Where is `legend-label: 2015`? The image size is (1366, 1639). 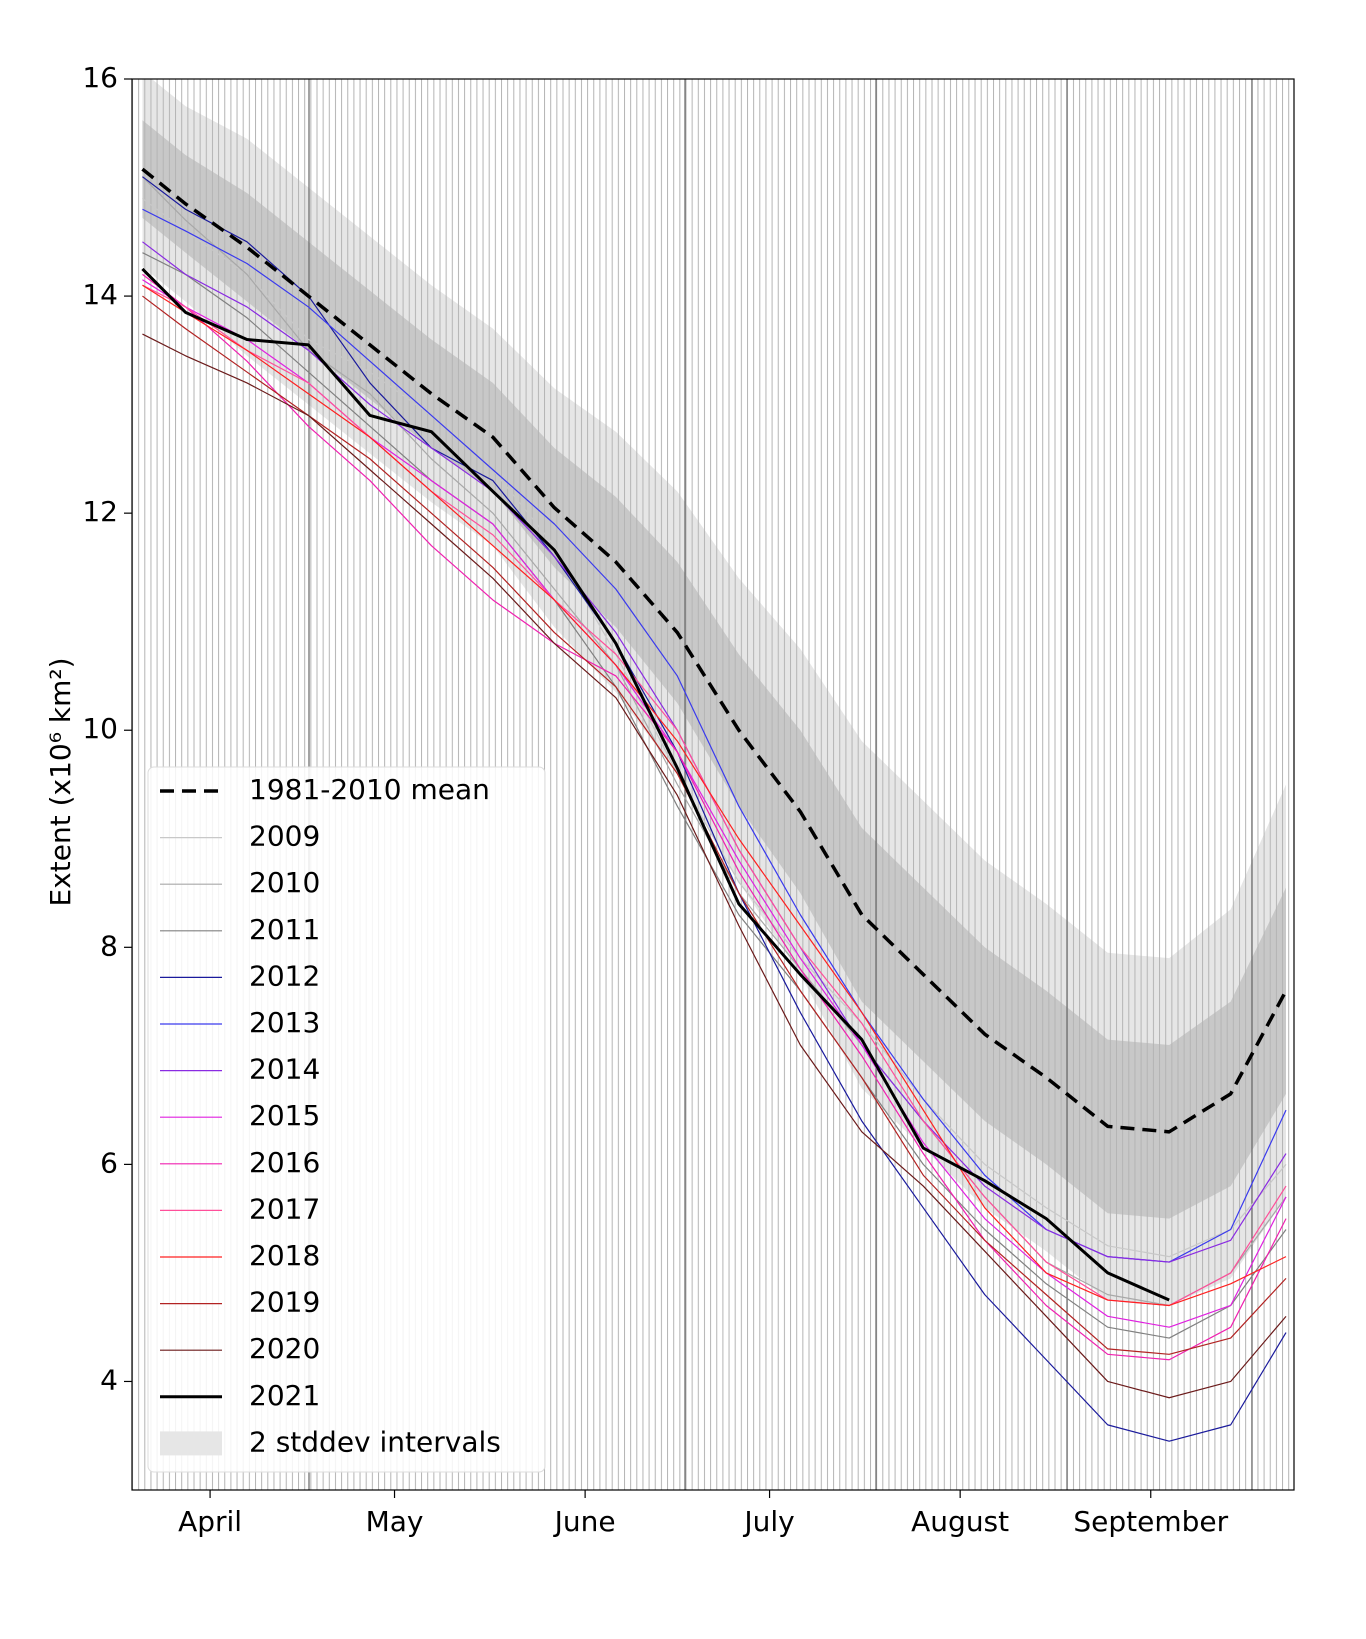 legend-label: 2015 is located at coordinates (284, 1115).